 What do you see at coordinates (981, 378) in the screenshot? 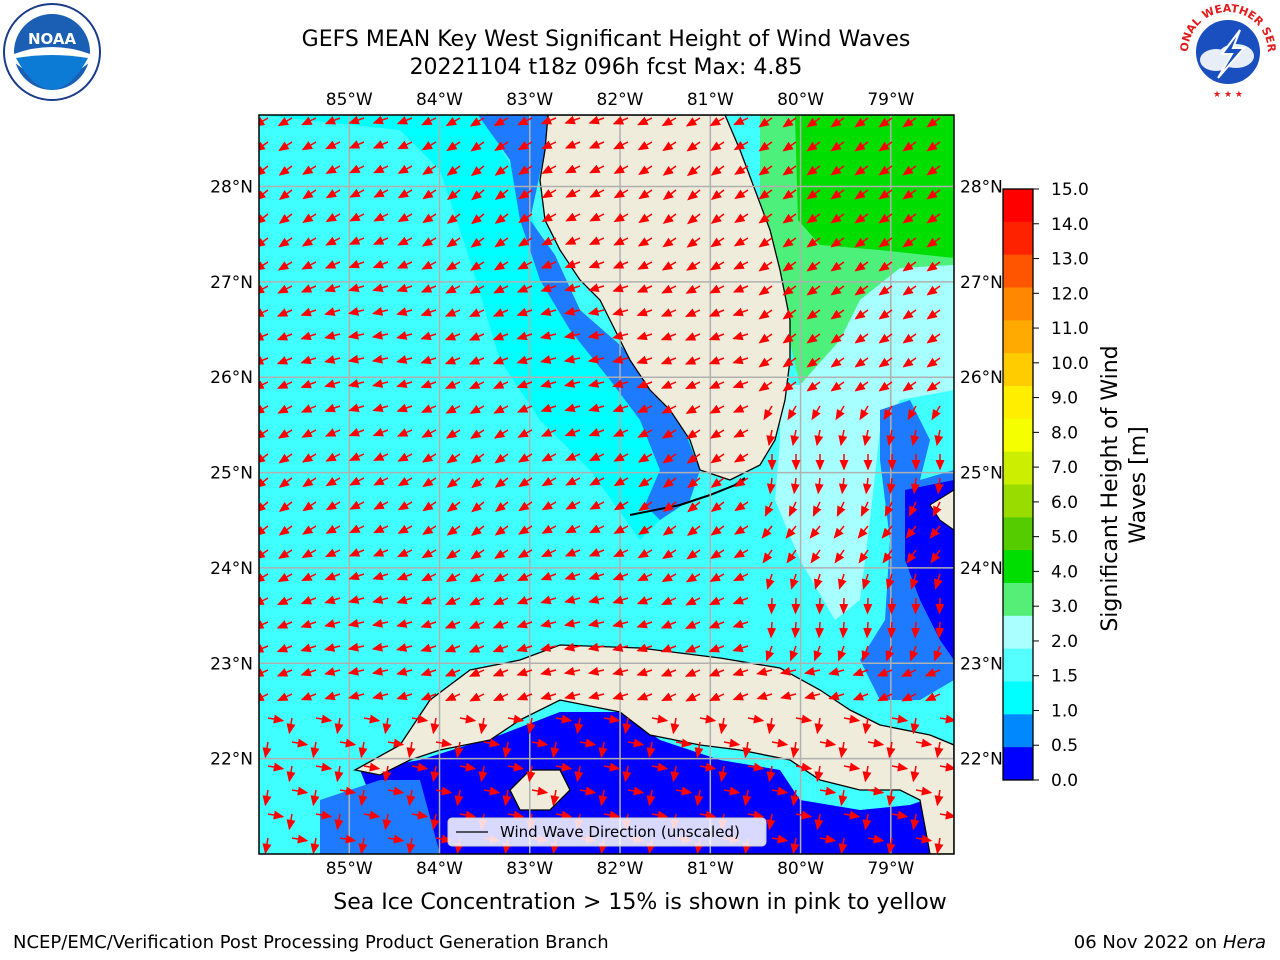
I see `lat-tick-right: 26°N` at bounding box center [981, 378].